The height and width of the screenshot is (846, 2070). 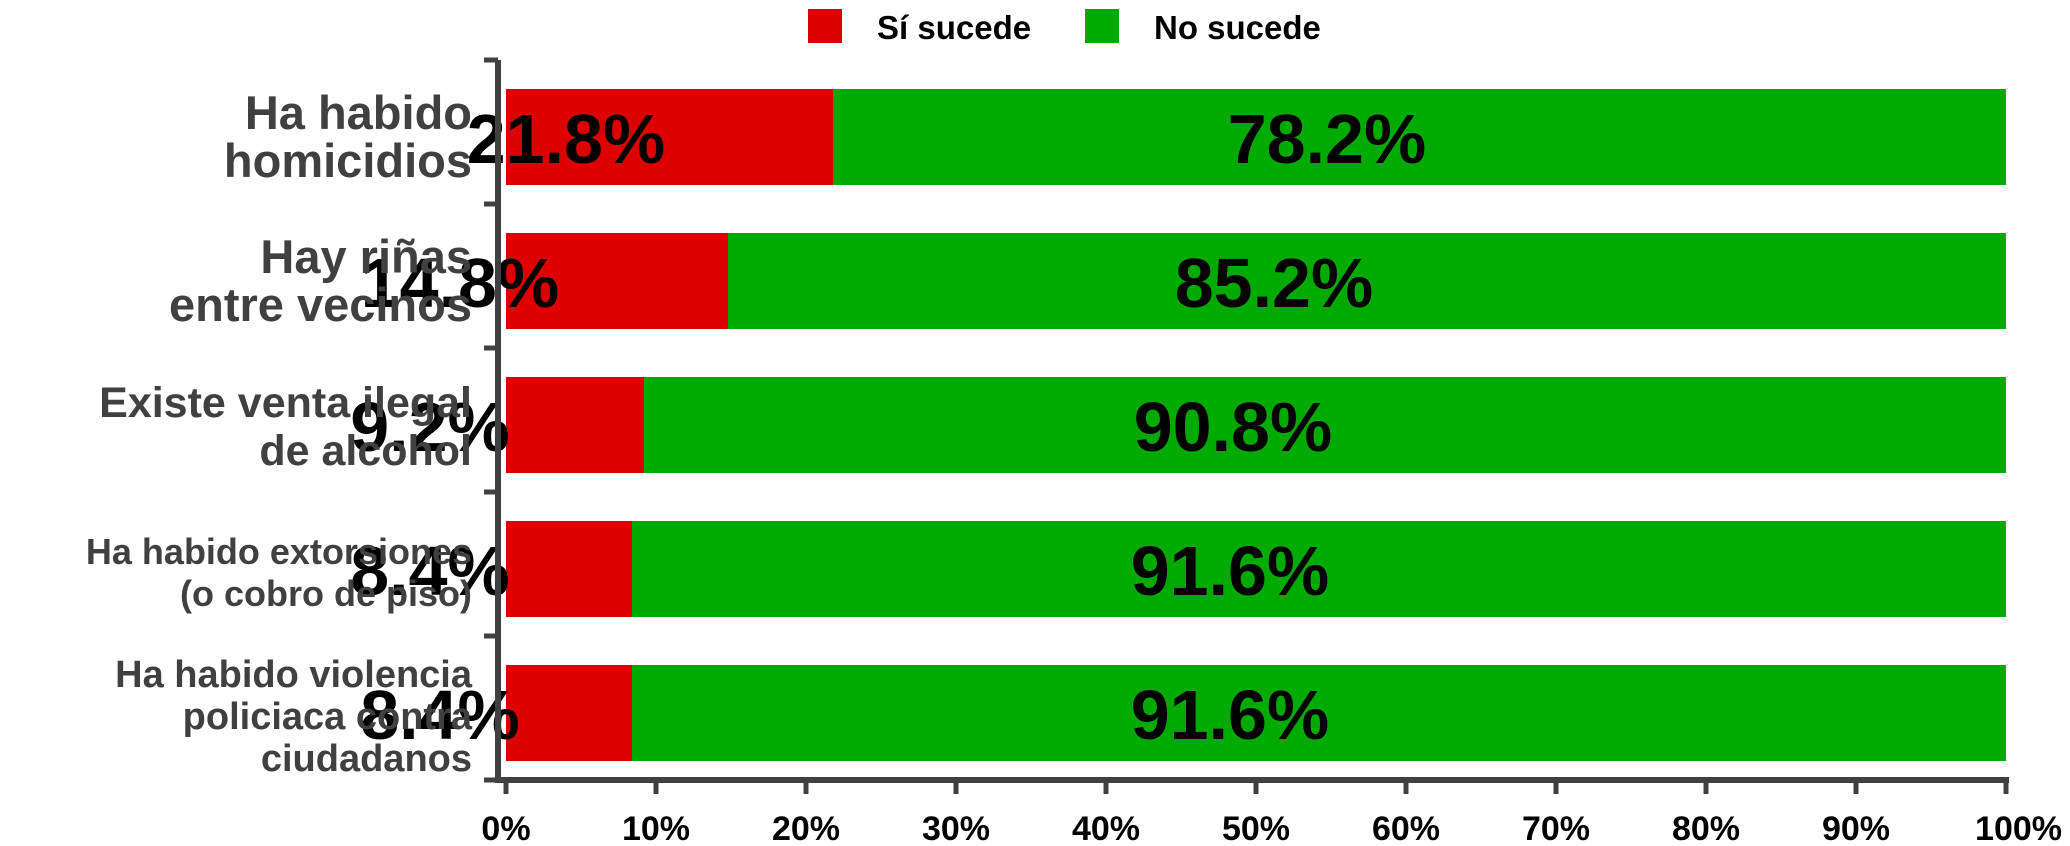 What do you see at coordinates (358, 112) in the screenshot?
I see `category-label: Ha habido` at bounding box center [358, 112].